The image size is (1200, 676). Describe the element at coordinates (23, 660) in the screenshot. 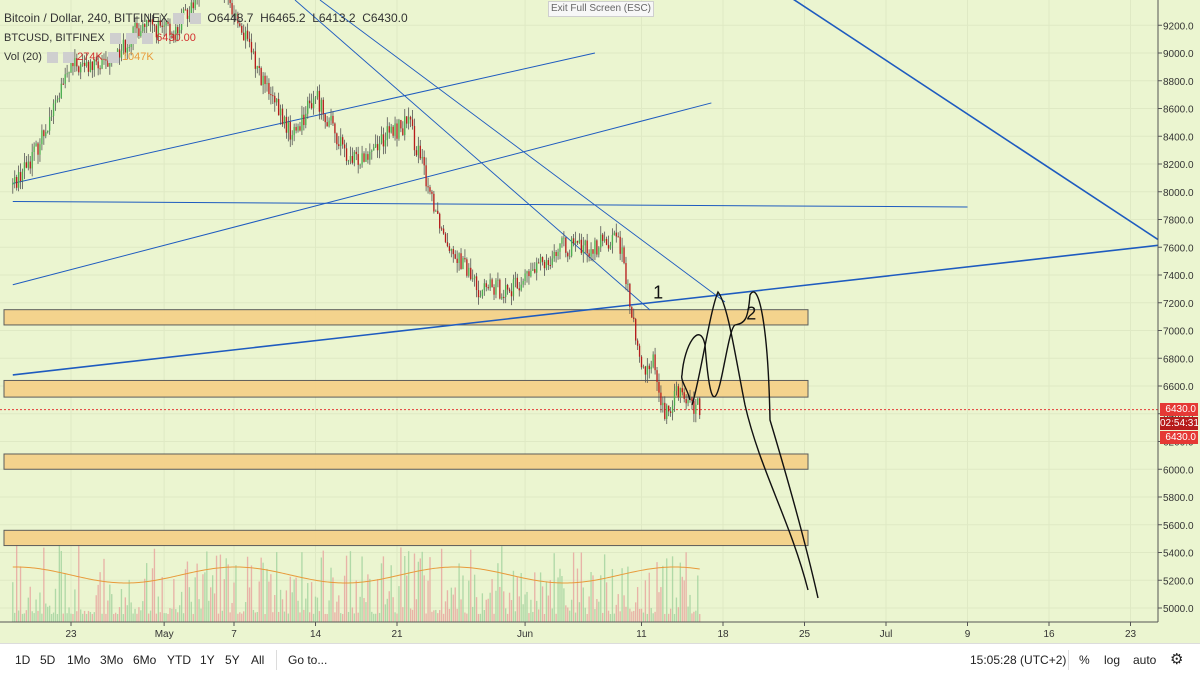

I see `range-1d-button: 1D` at that location.